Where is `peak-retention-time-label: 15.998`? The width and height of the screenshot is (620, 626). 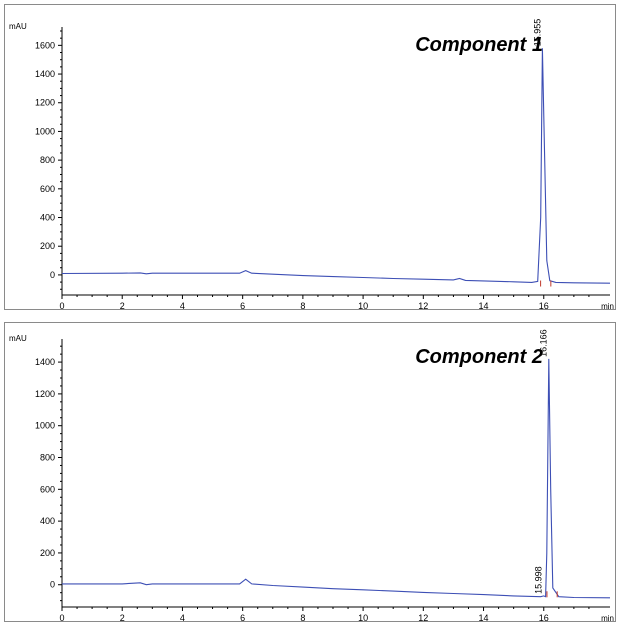
peak-retention-time-label: 15.998 is located at coordinates (539, 580).